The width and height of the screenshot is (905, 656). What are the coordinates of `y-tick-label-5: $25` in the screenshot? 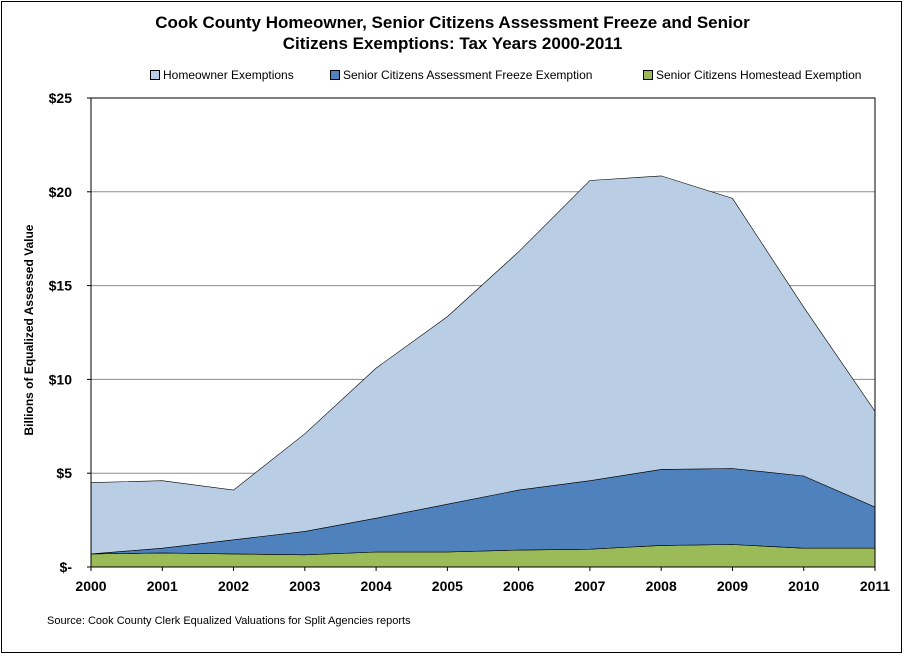 It's located at (61, 98).